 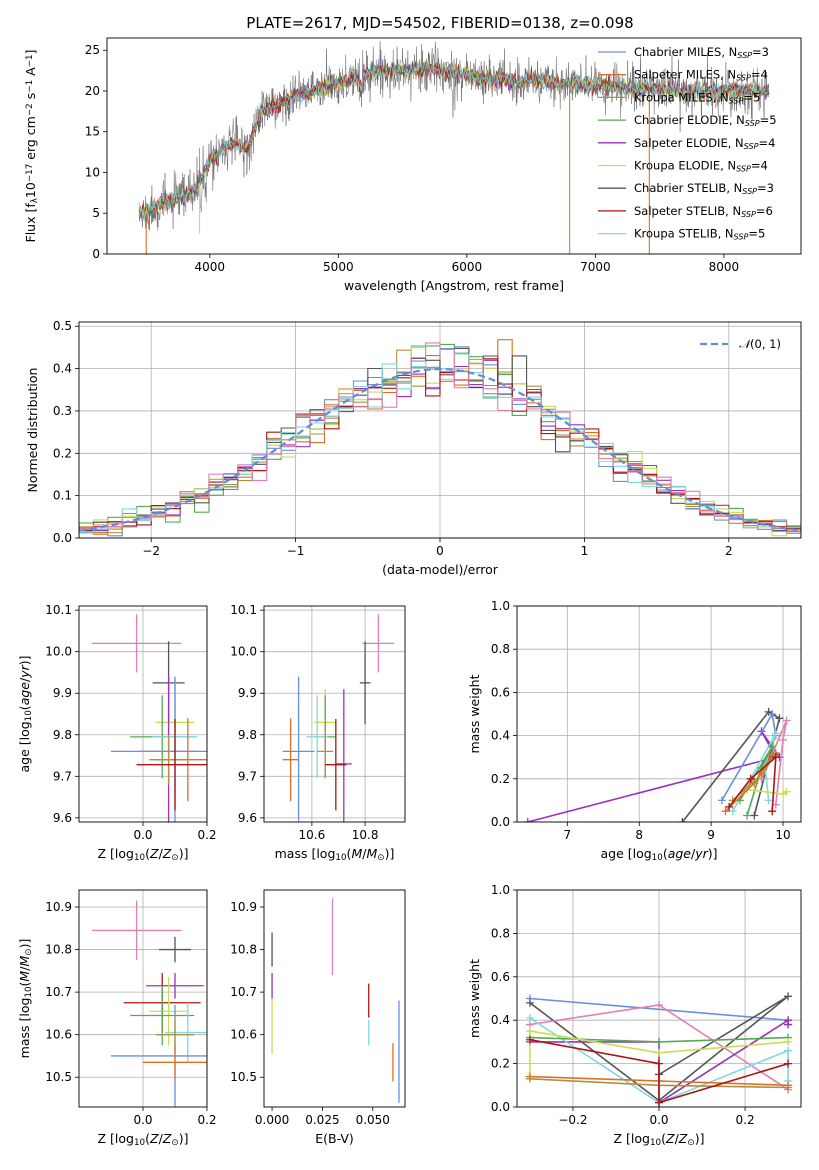 What do you see at coordinates (685, 75) in the screenshot?
I see `legend-entry-part: Salpeter MILES, N` at bounding box center [685, 75].